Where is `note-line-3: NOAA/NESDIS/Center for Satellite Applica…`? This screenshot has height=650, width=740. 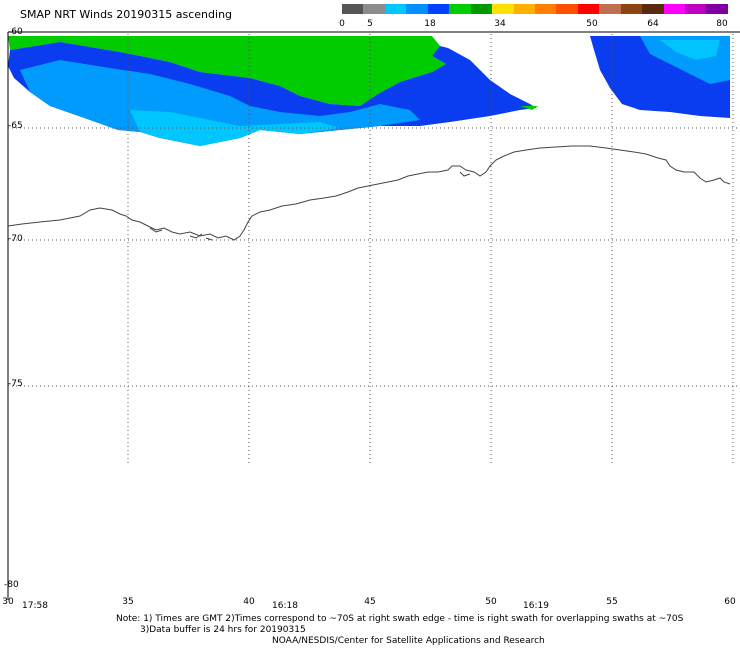
note-line-3: NOAA/NESDIS/Center for Satellite Applica… is located at coordinates (408, 641).